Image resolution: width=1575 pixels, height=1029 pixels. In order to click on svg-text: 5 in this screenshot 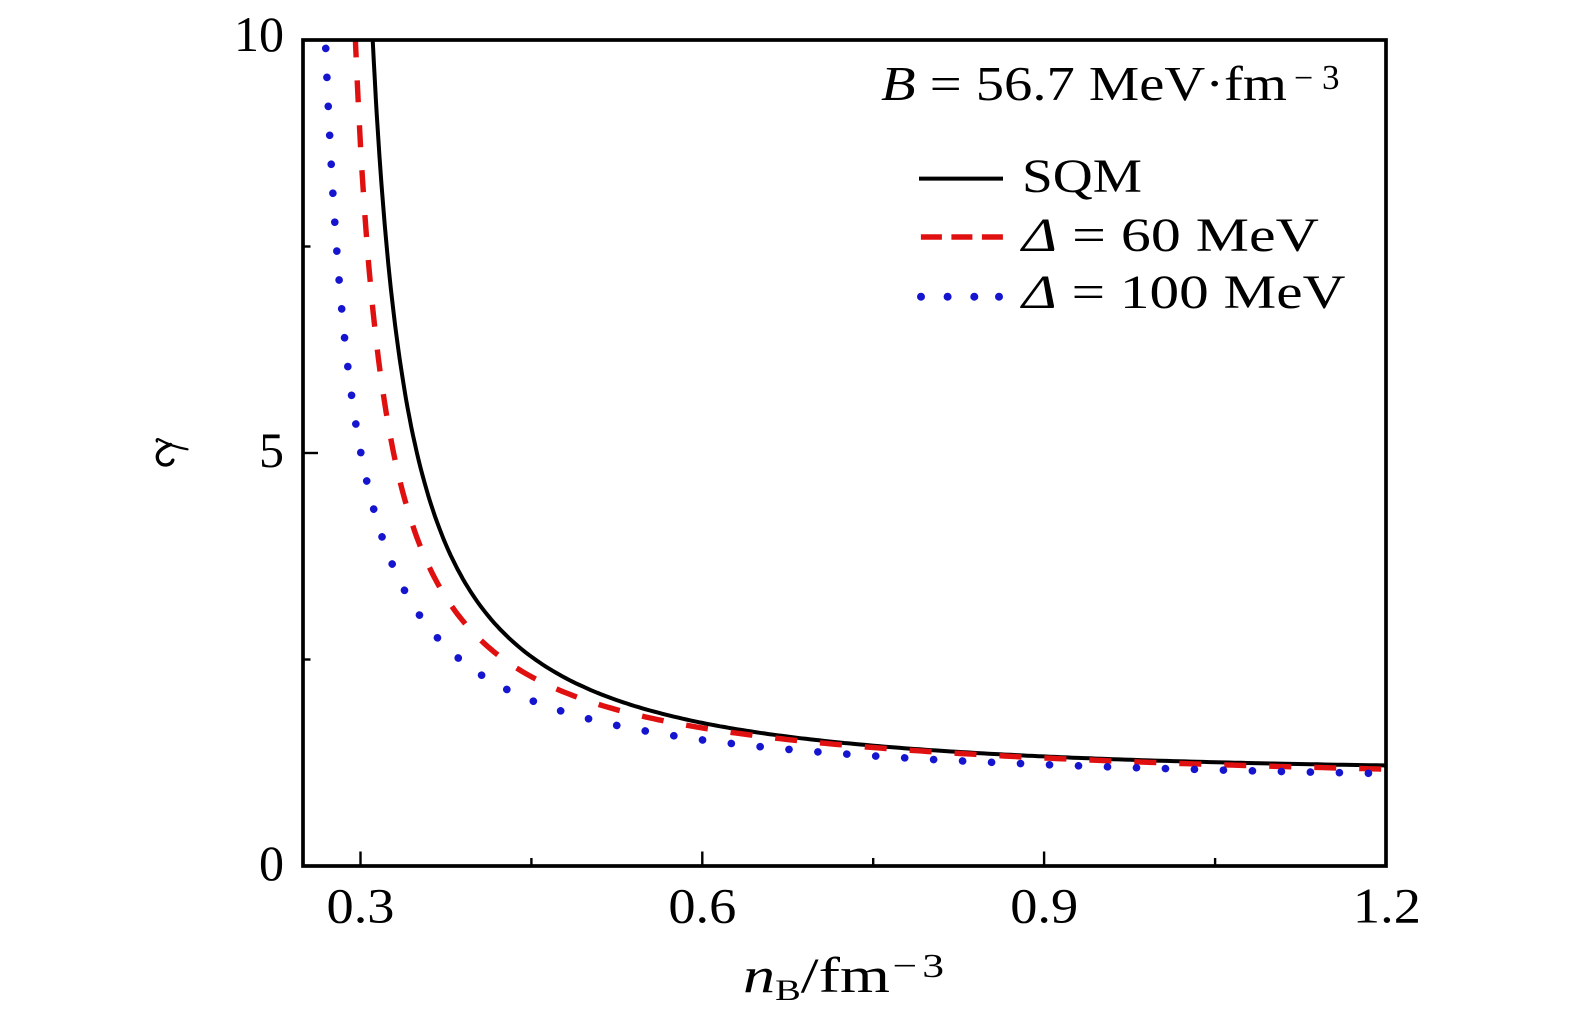, I will do `click(271, 450)`.